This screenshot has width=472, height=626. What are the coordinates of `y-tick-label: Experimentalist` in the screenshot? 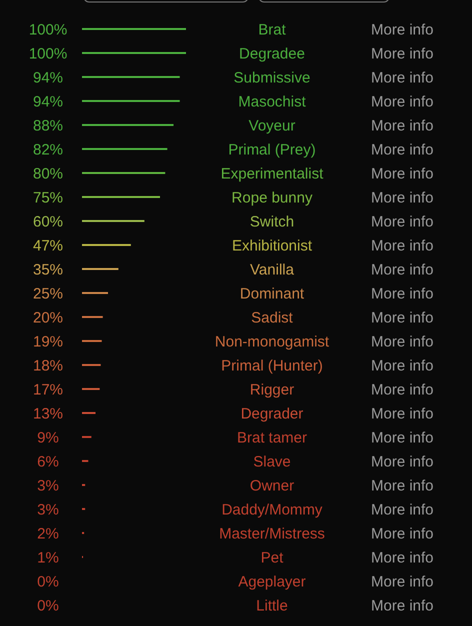 It's located at (272, 173).